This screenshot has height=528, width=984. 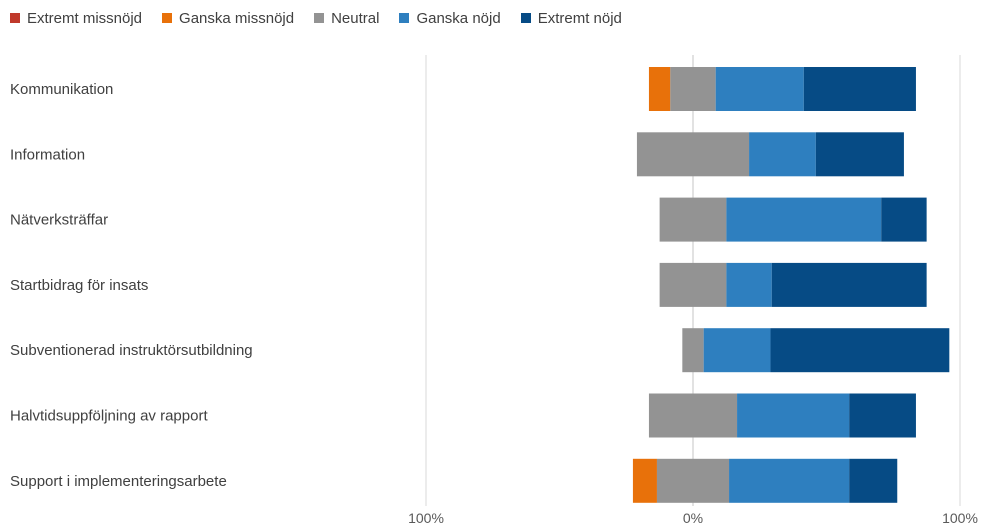 What do you see at coordinates (59, 220) in the screenshot?
I see `category-label: Nätverksträffar` at bounding box center [59, 220].